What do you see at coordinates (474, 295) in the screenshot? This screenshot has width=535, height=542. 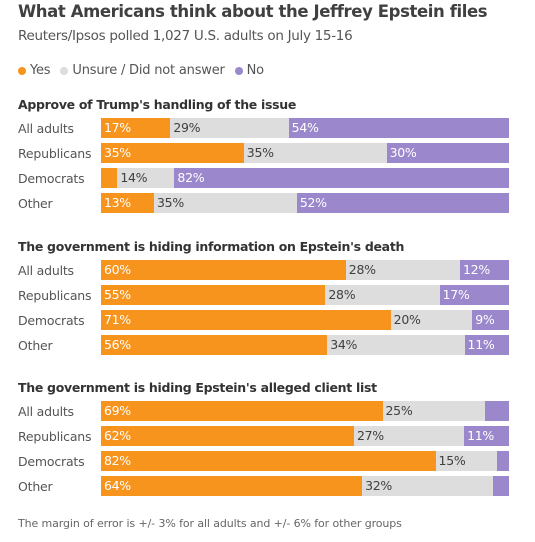 I see `no-segment: 17%` at bounding box center [474, 295].